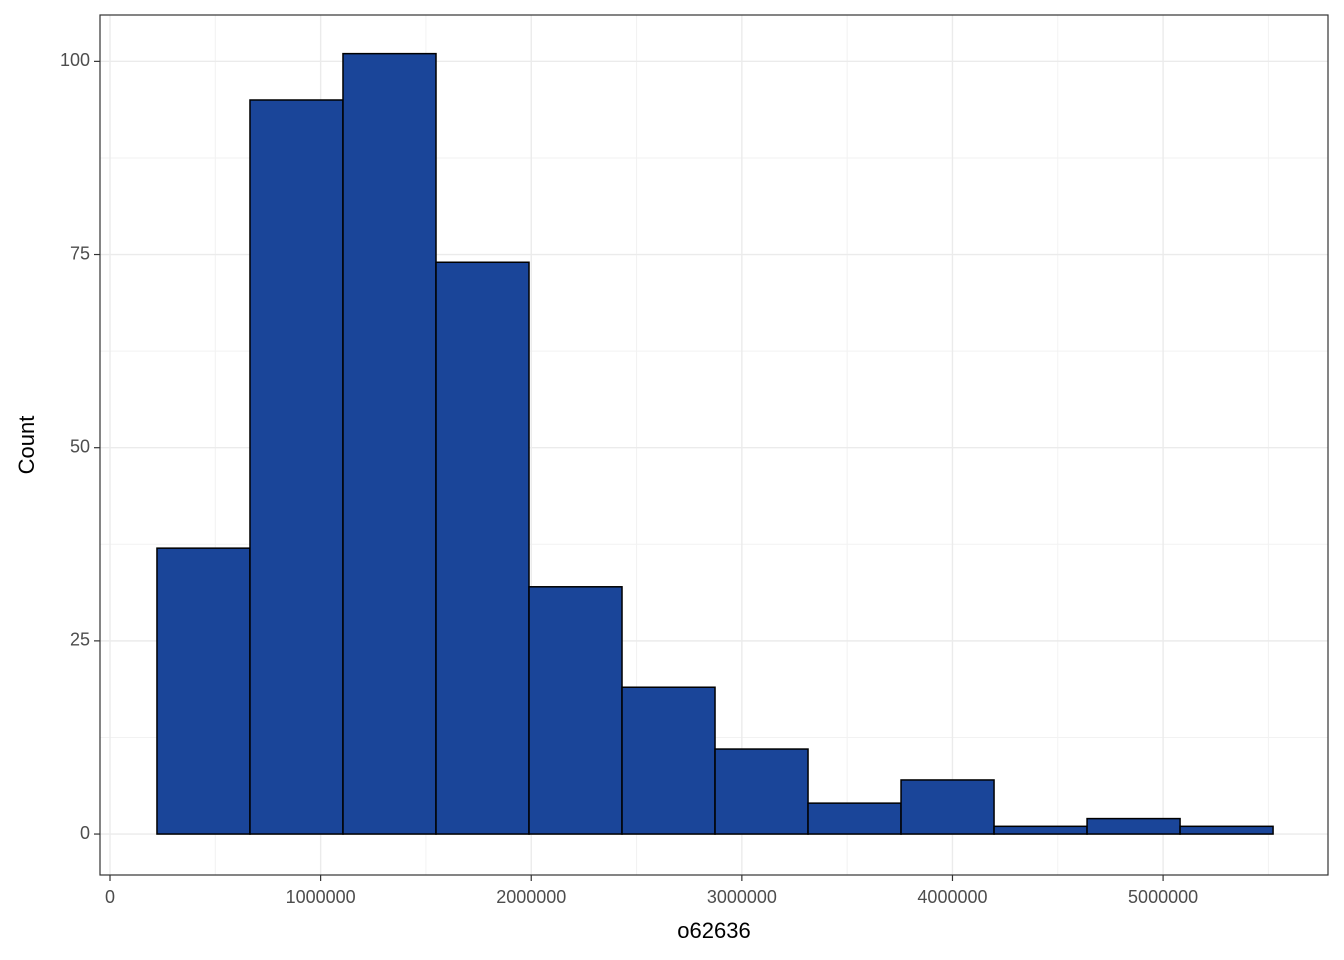 The height and width of the screenshot is (960, 1344). Describe the element at coordinates (80, 446) in the screenshot. I see `y-tick-label: 50` at that location.